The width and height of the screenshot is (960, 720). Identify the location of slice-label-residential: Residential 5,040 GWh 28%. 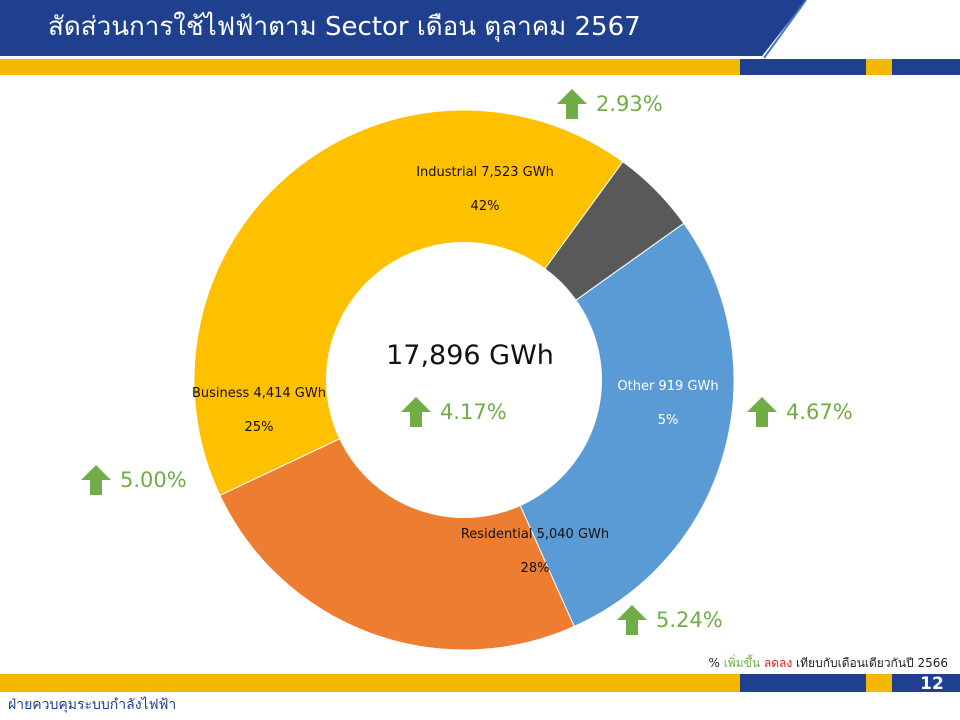
(535, 552).